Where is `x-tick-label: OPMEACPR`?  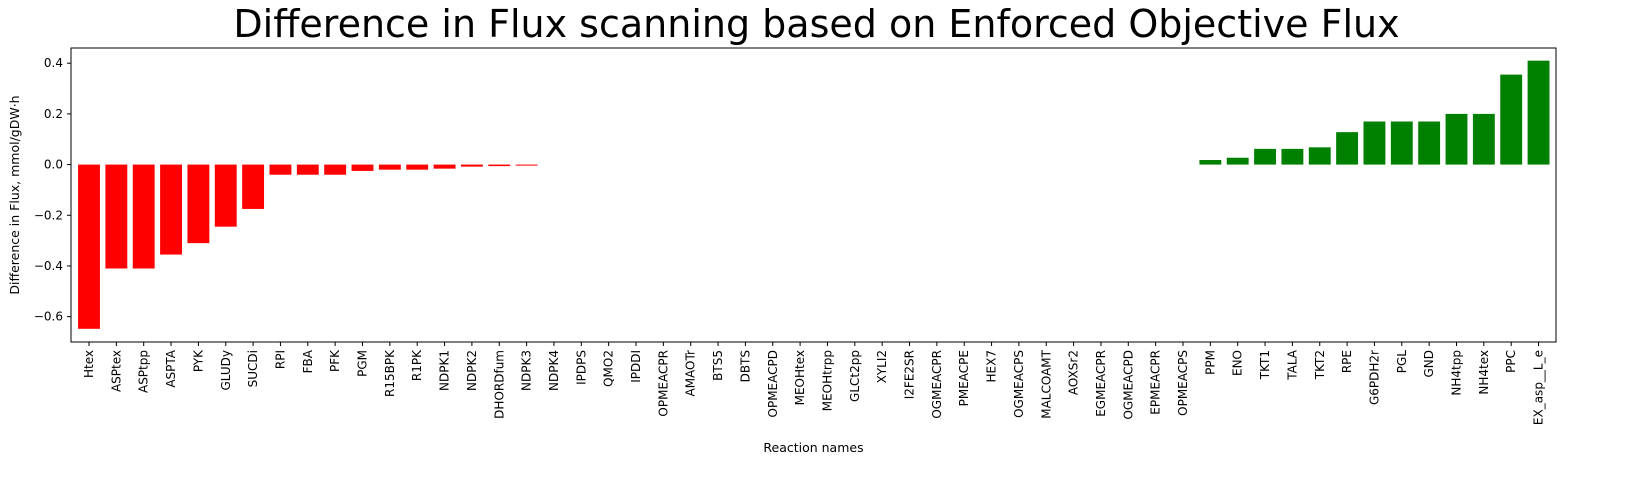 x-tick-label: OPMEACPR is located at coordinates (663, 383).